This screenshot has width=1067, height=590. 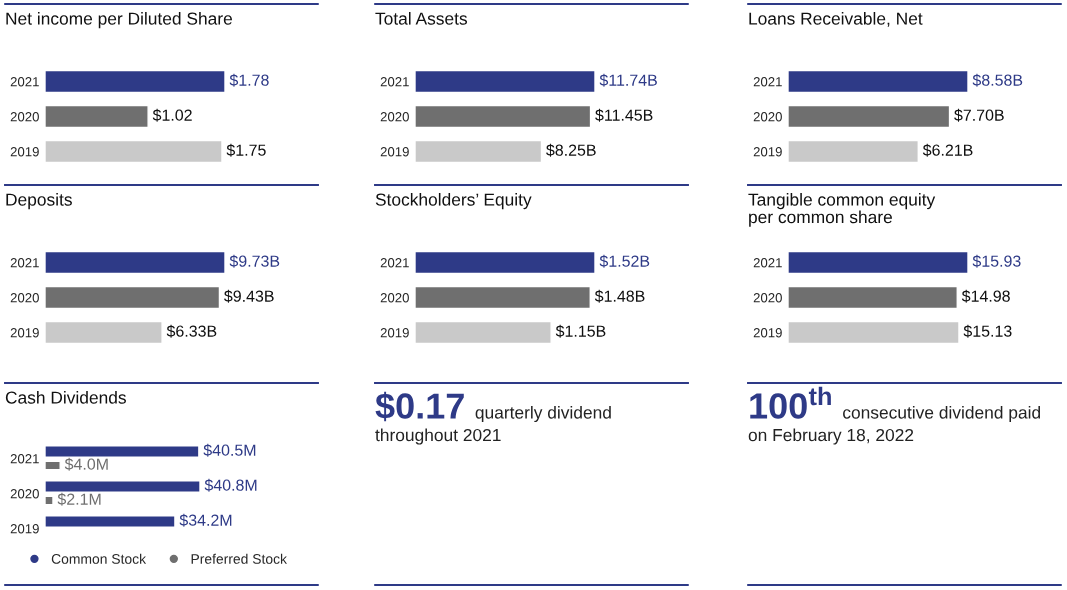 What do you see at coordinates (996, 261) in the screenshot?
I see `data-label: $15.93` at bounding box center [996, 261].